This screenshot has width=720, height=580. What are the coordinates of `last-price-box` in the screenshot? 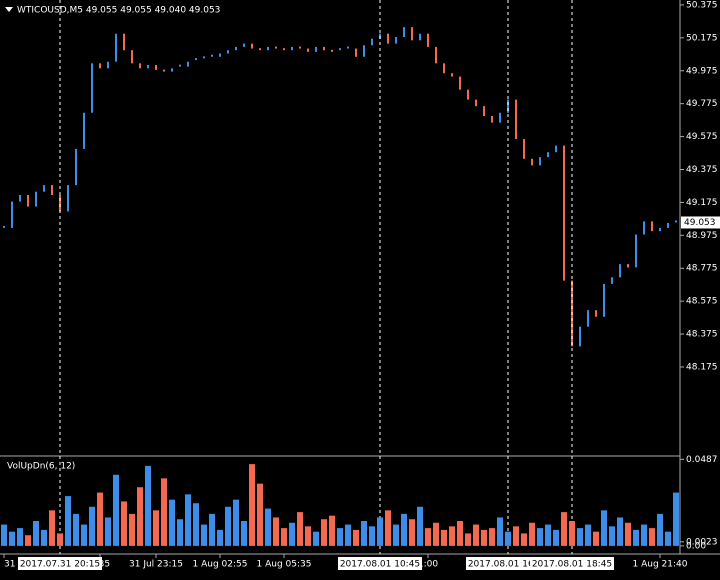 It's located at (700, 222).